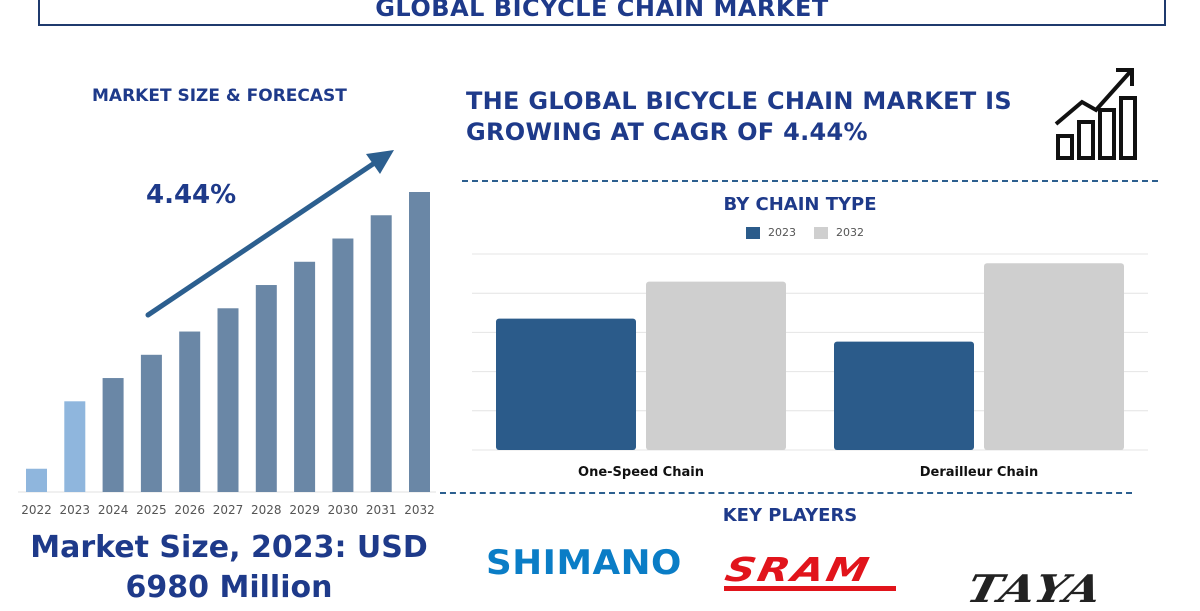 This screenshot has width=1200, height=611. Describe the element at coordinates (228, 400) in the screenshot. I see `forecast-bar-2027` at that location.